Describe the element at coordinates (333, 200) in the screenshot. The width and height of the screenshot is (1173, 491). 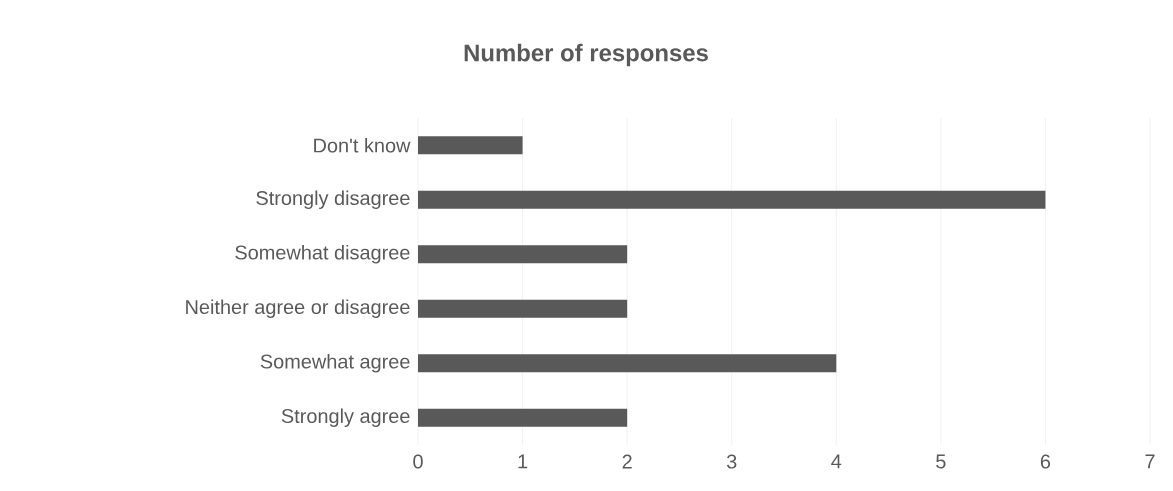
I see `y-tick-label: Strongly disagree` at that location.